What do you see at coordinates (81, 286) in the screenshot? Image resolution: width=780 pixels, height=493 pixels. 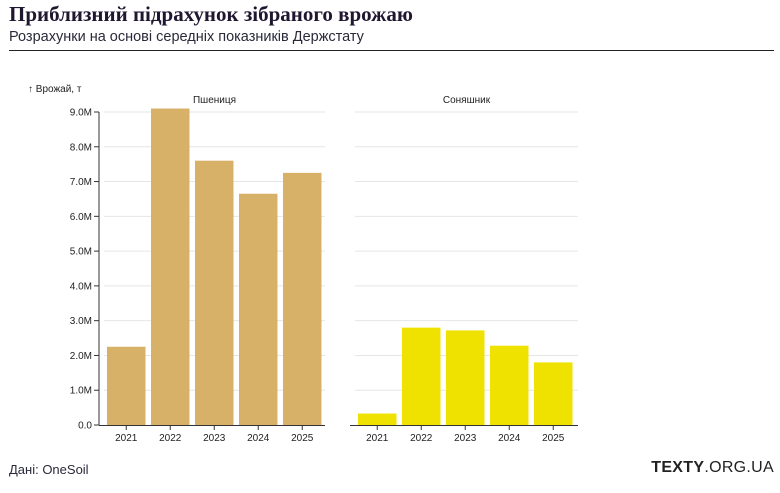 I see `y-tick-label: 4.0M` at bounding box center [81, 286].